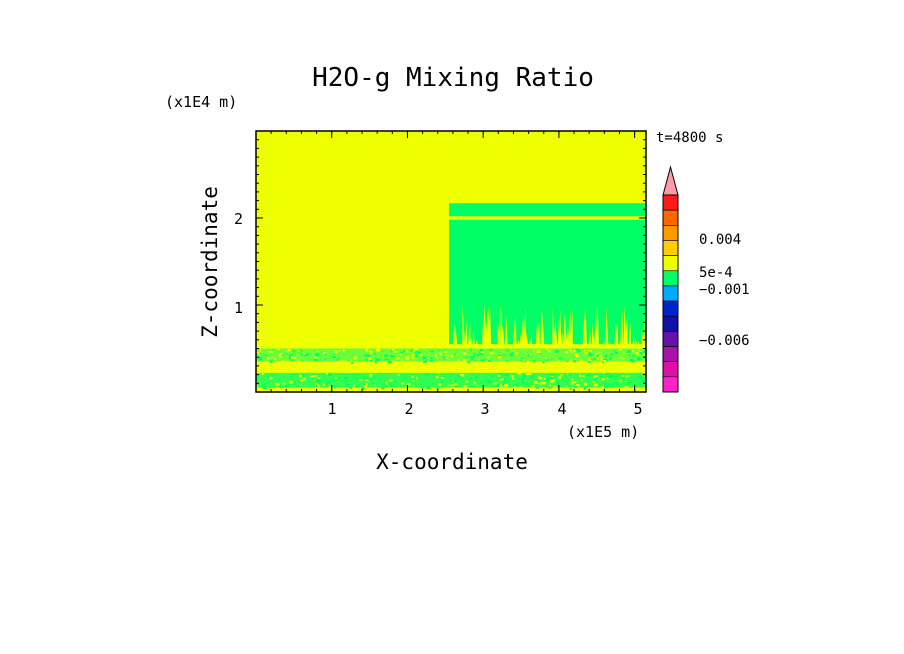 This screenshot has width=904, height=654. What do you see at coordinates (720, 240) in the screenshot?
I see `colorbar-label-0: 0.004` at bounding box center [720, 240].